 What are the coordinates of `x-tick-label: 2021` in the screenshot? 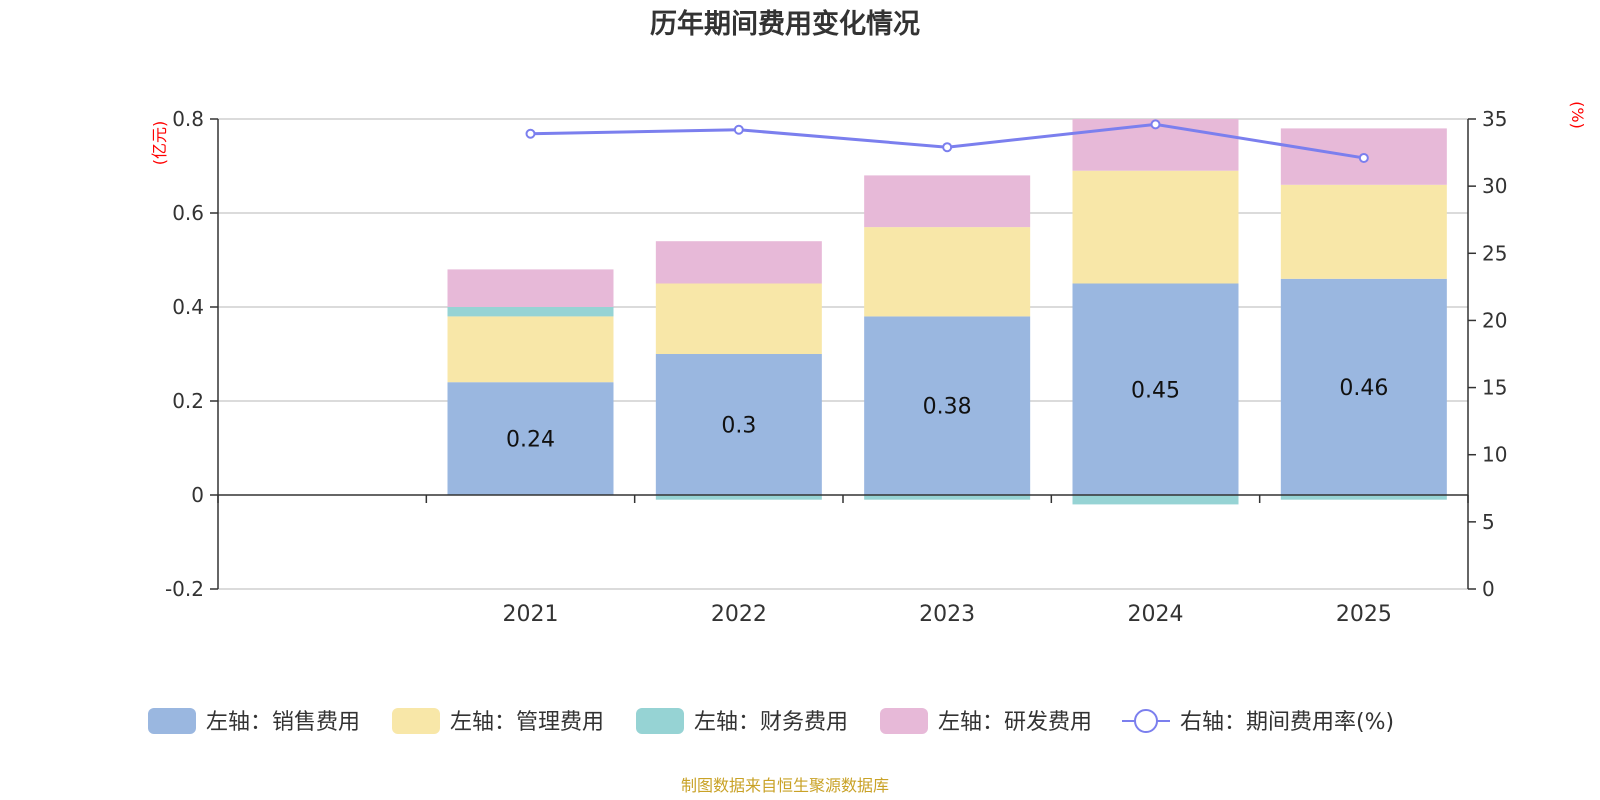 It's located at (531, 614).